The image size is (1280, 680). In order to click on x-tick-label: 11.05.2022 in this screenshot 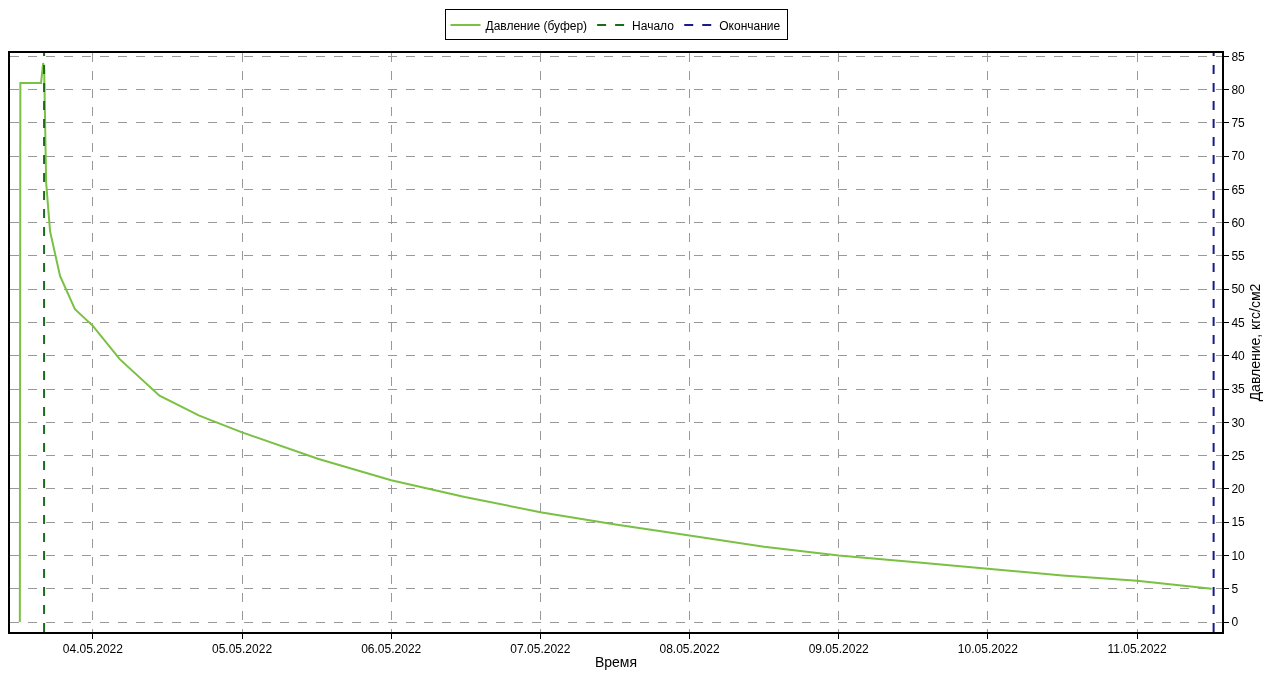, I will do `click(1137, 649)`.